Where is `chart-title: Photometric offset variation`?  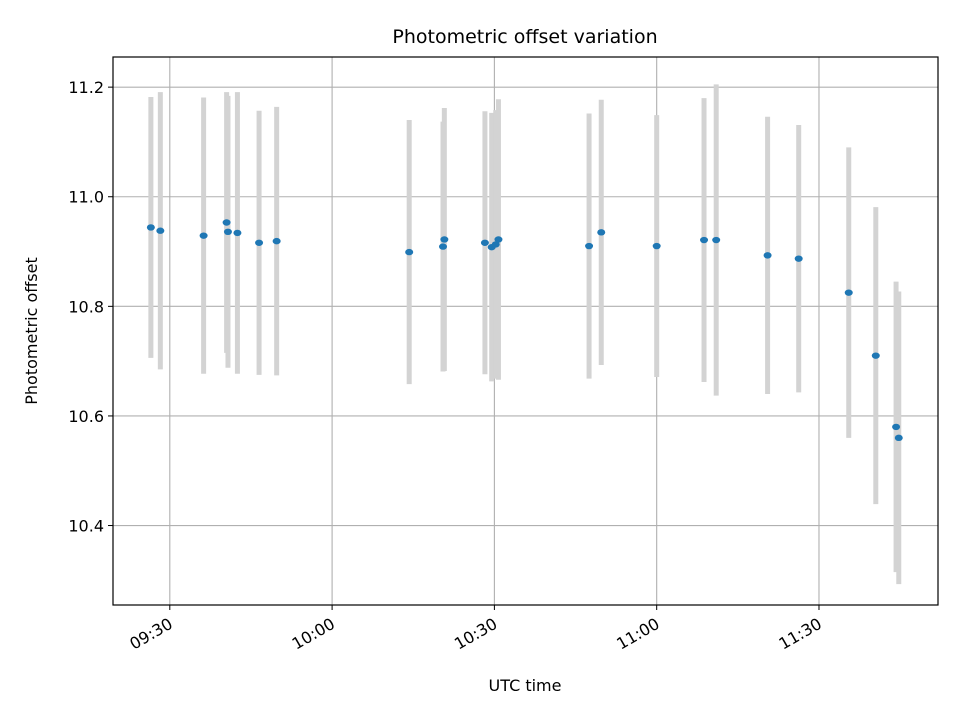
chart-title: Photometric offset variation is located at coordinates (524, 37).